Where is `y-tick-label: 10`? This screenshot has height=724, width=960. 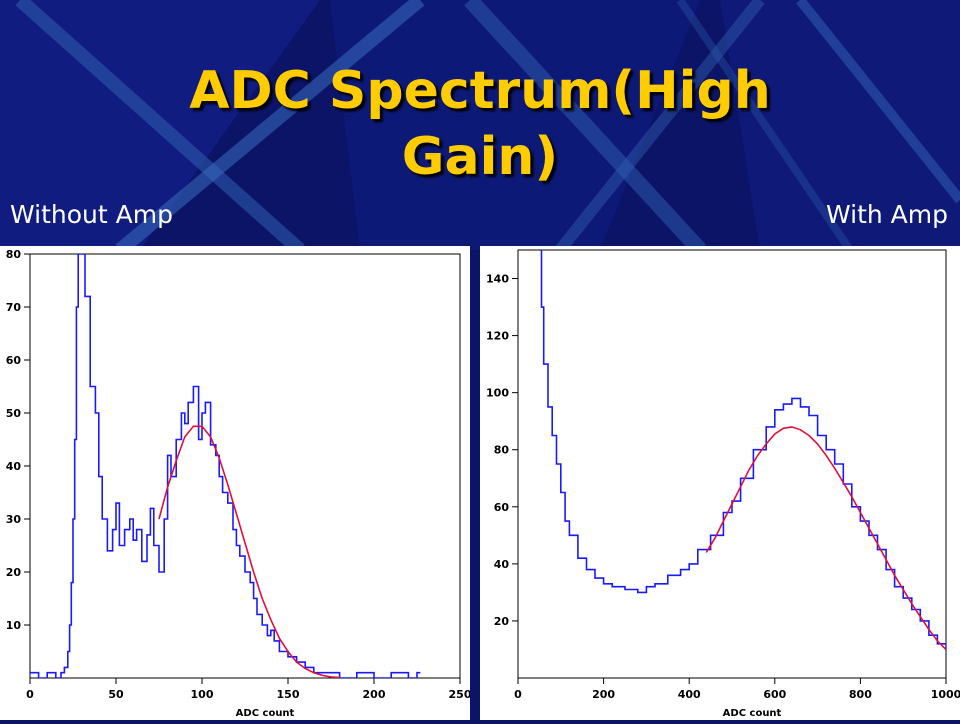 y-tick-label: 10 is located at coordinates (14, 625).